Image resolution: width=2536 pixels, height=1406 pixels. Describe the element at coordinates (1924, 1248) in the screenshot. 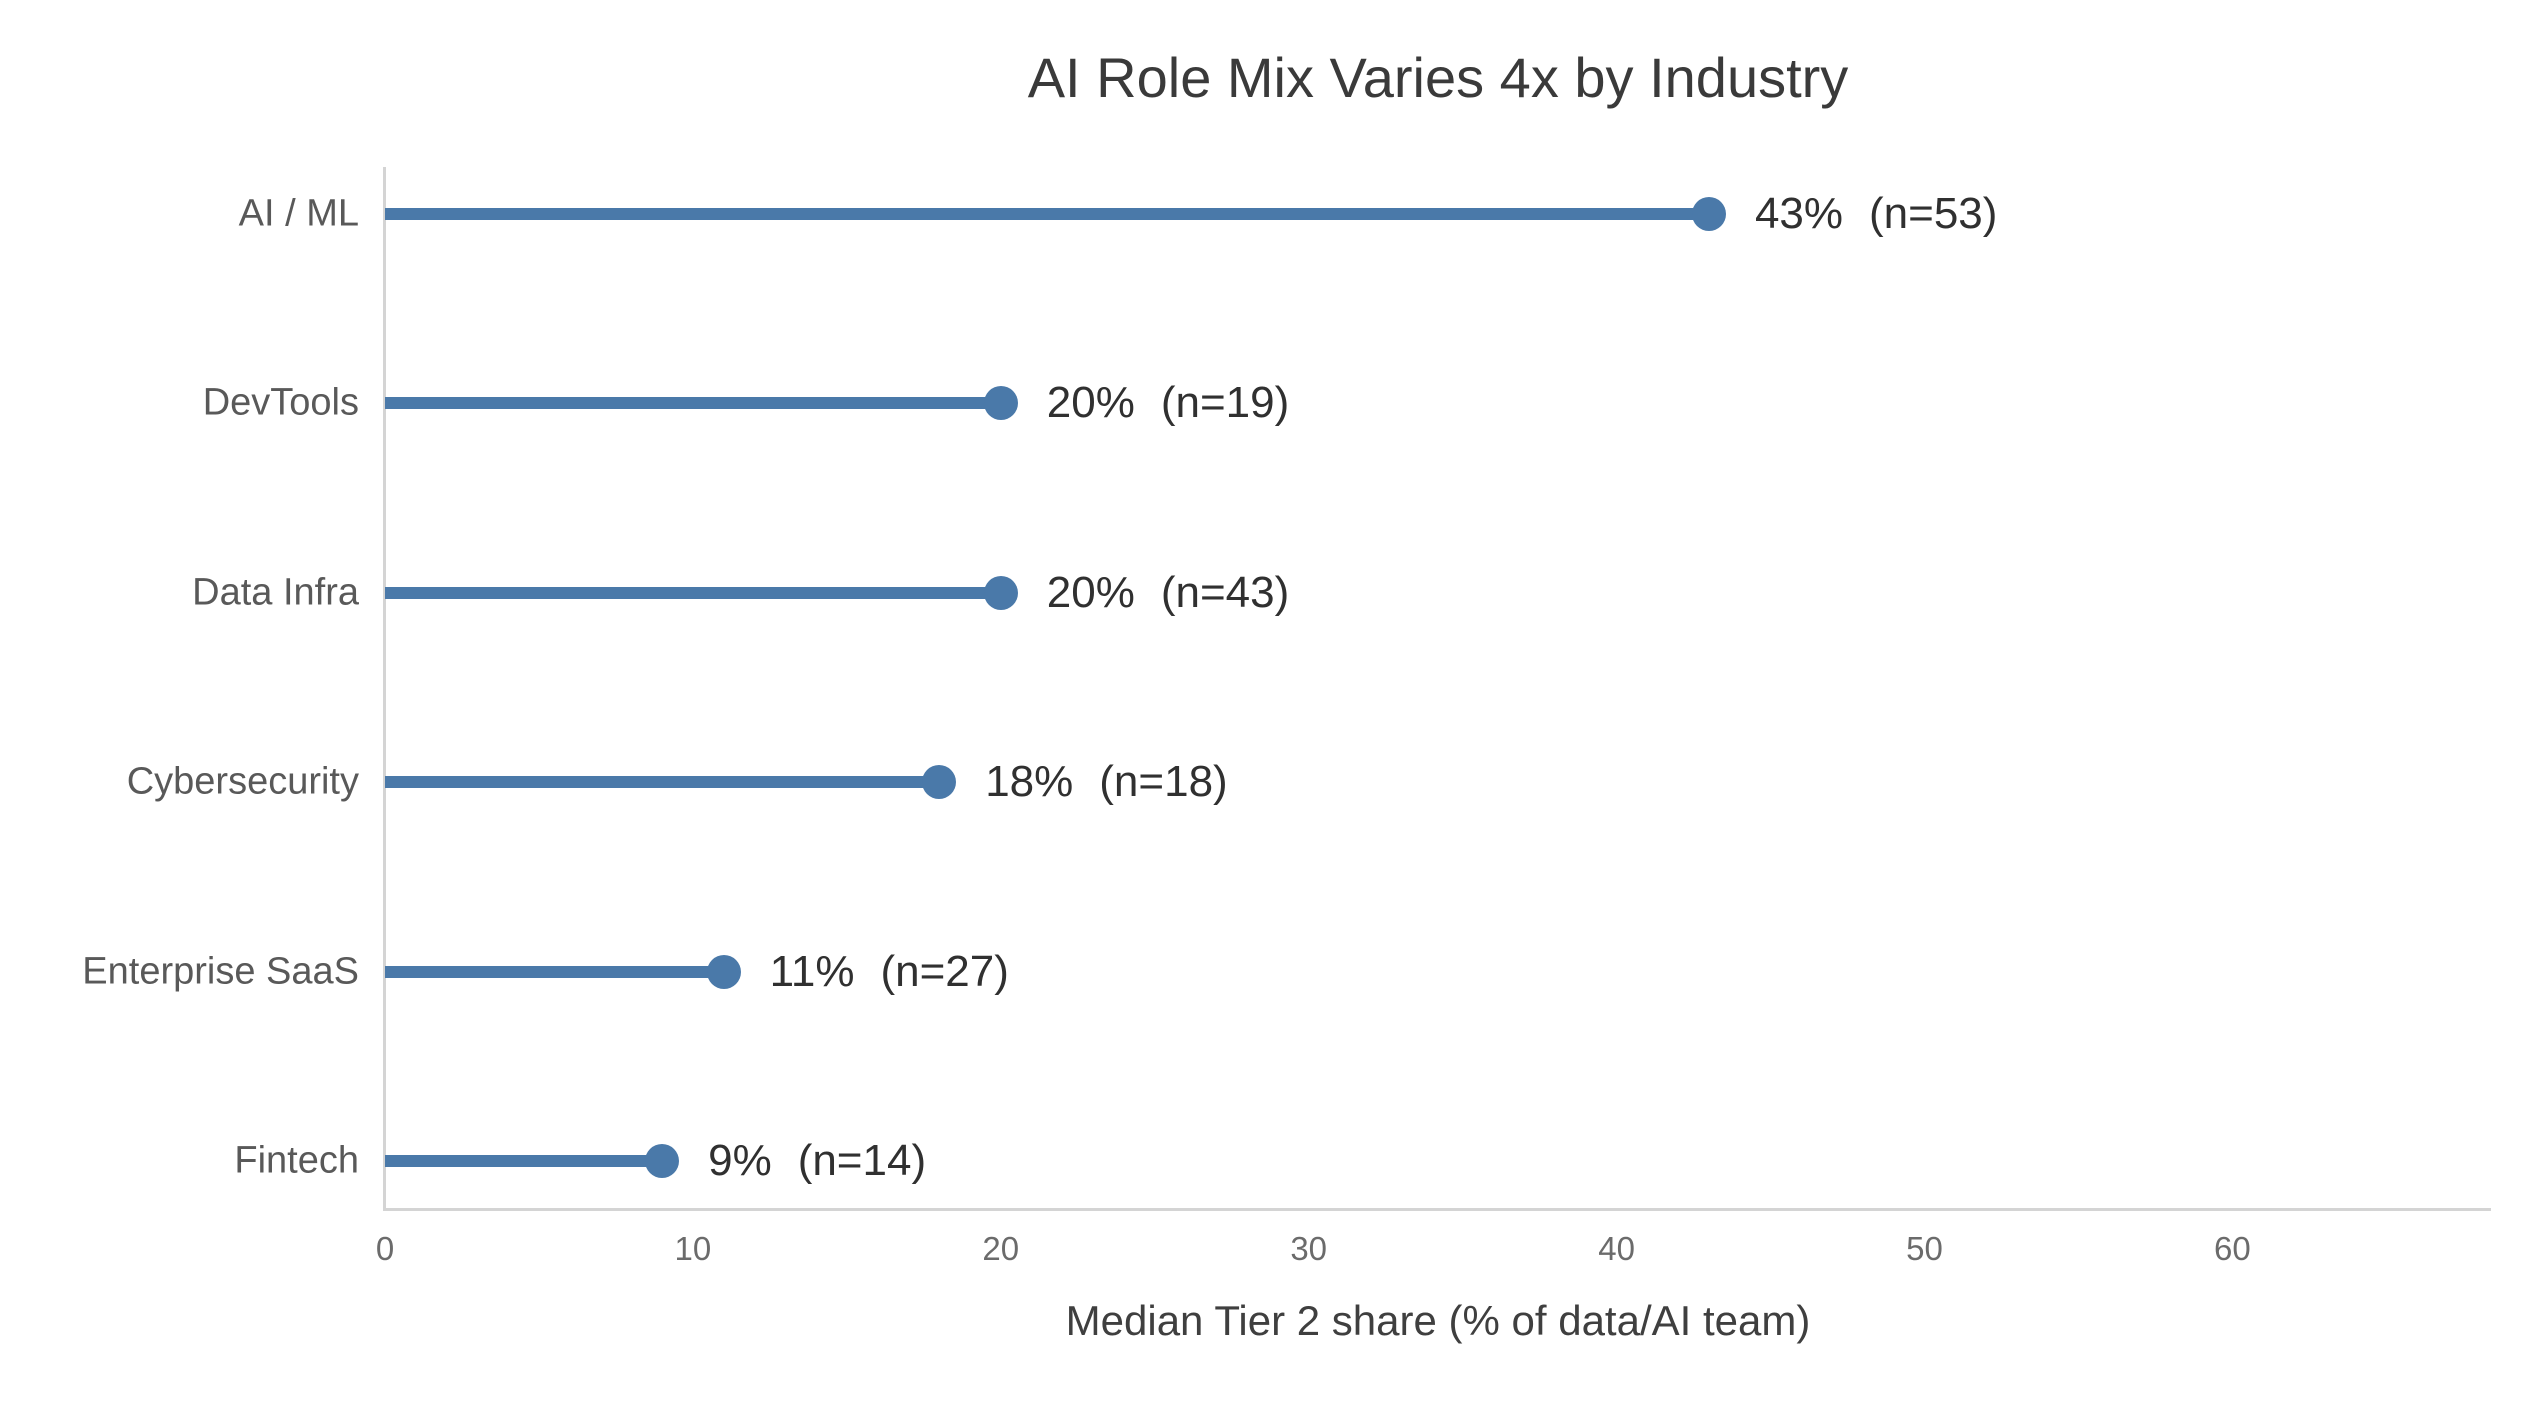

I see `x-tick-label: 50` at that location.